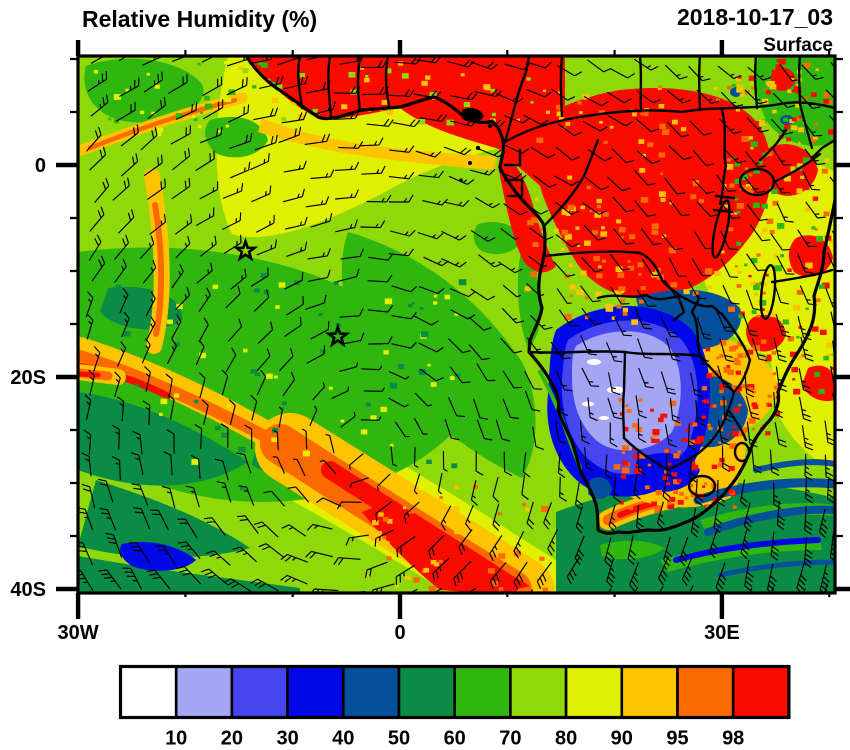  Describe the element at coordinates (470, 163) in the screenshot. I see `island-dot` at that location.